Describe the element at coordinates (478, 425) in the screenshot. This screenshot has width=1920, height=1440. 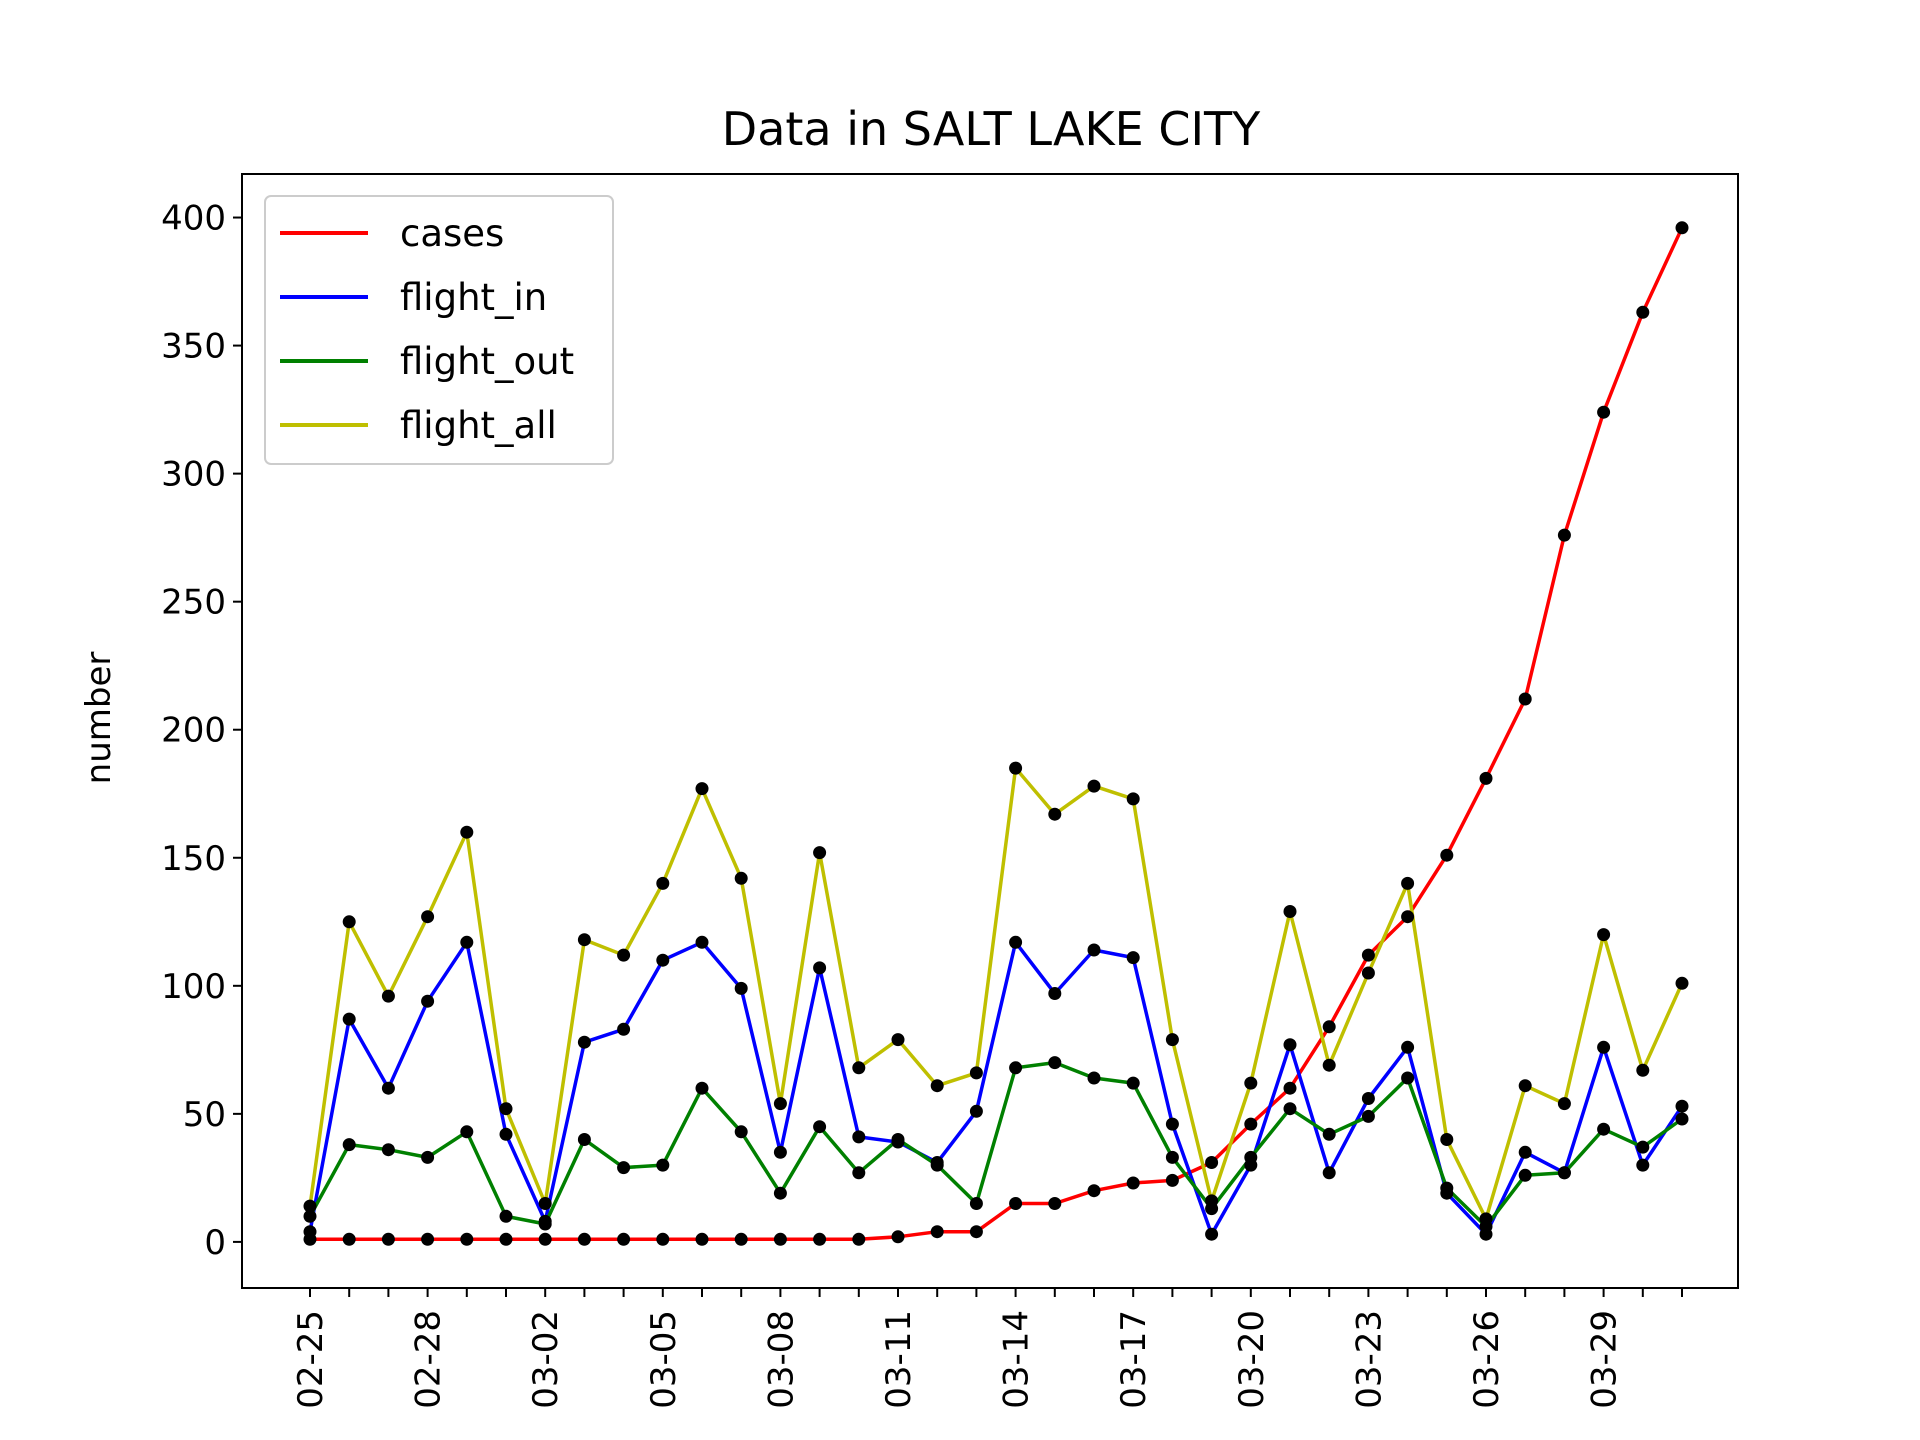
I see `legend-label-flight-all: flight_all` at that location.